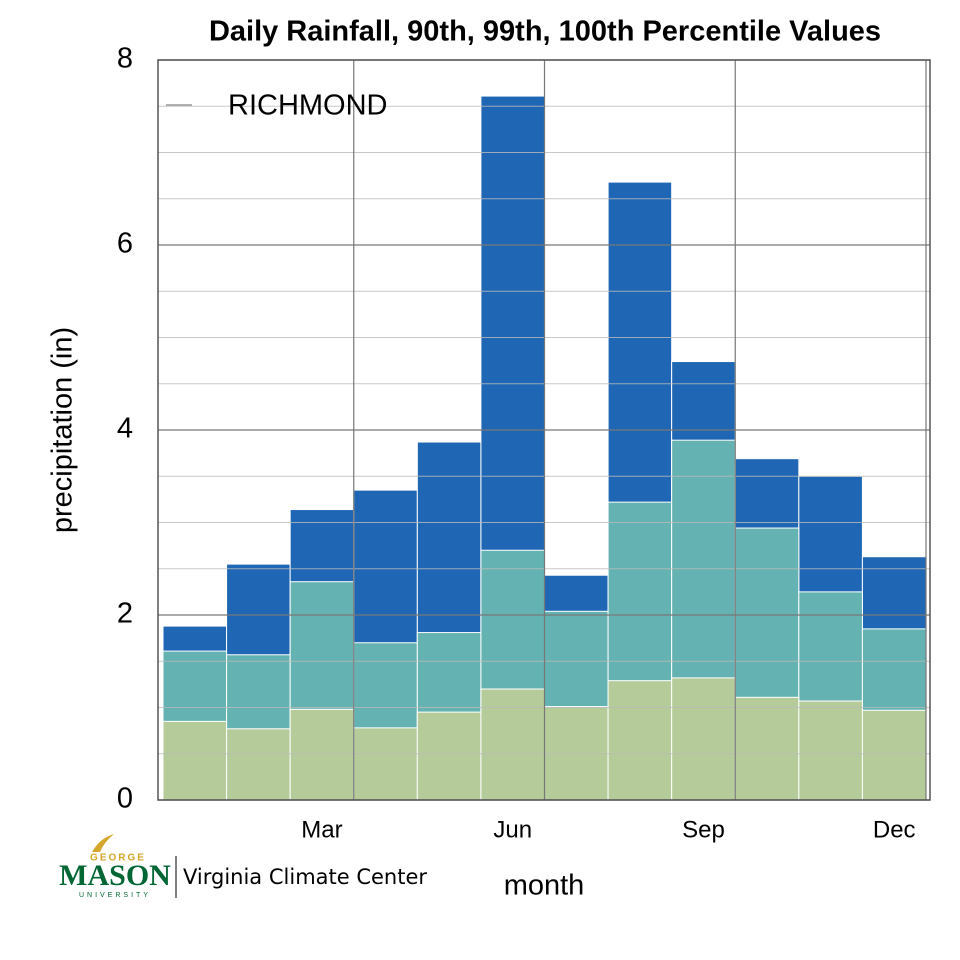 Image resolution: width=960 pixels, height=960 pixels. I want to click on logo-name: MASON, so click(115, 875).